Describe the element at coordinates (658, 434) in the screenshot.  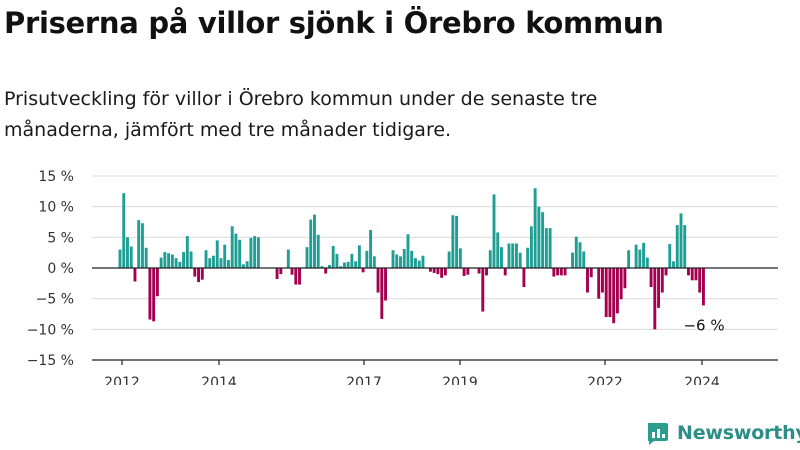
I see `bar-chart-icon` at that location.